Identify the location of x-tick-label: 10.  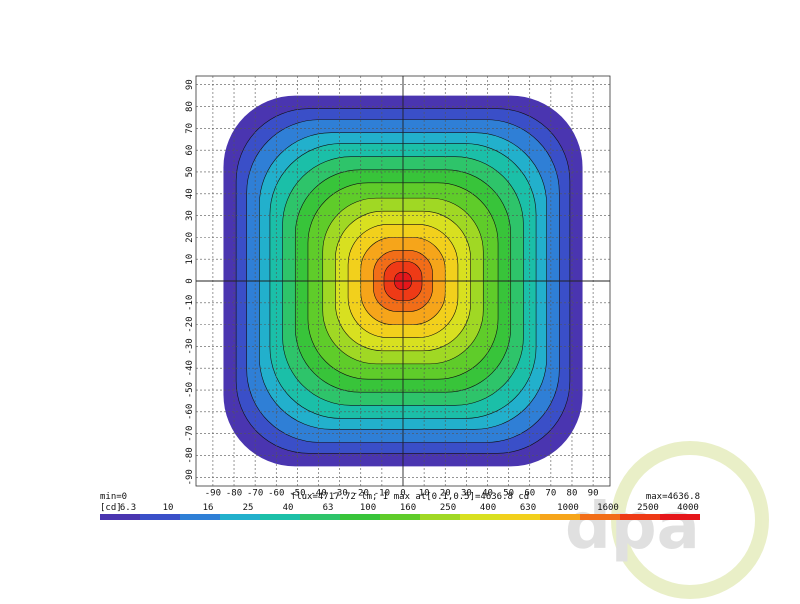
(424, 494).